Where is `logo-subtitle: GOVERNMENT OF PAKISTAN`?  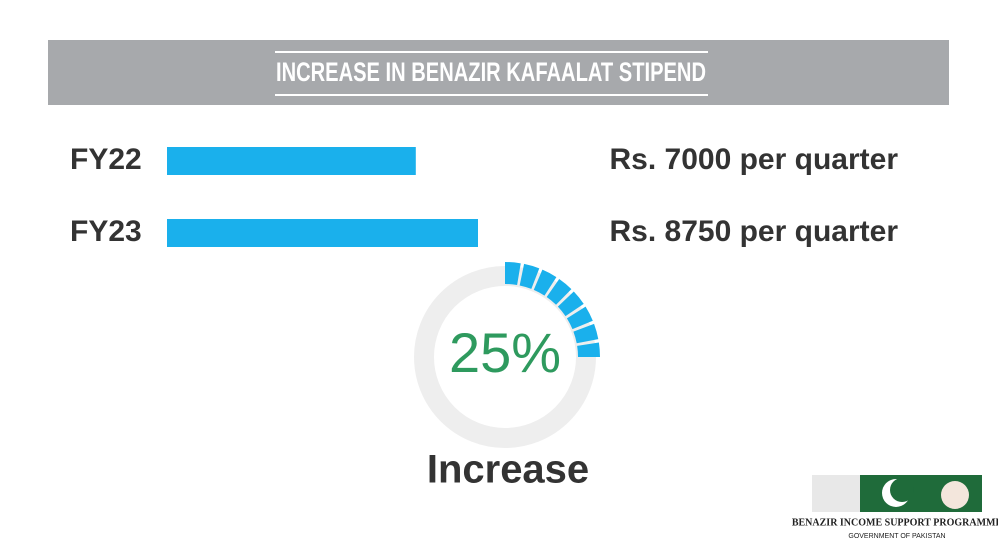
logo-subtitle: GOVERNMENT OF PAKISTAN is located at coordinates (896, 536).